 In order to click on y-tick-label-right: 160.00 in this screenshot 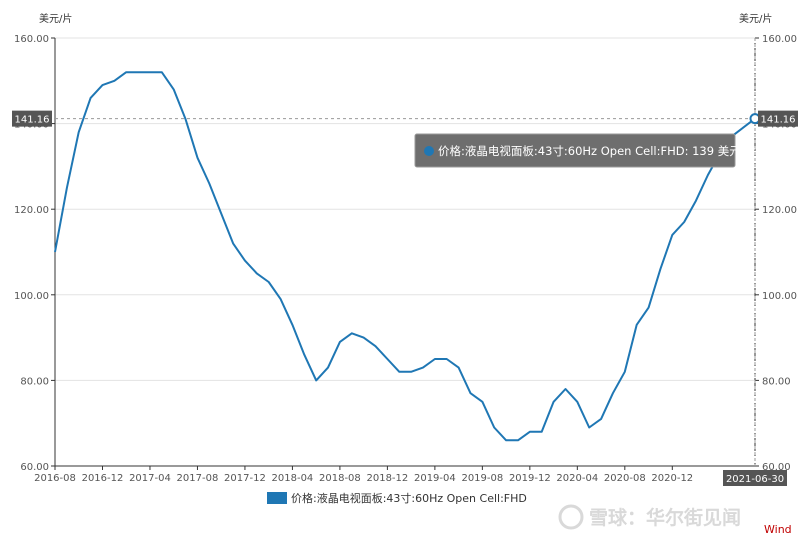, I will do `click(779, 39)`.